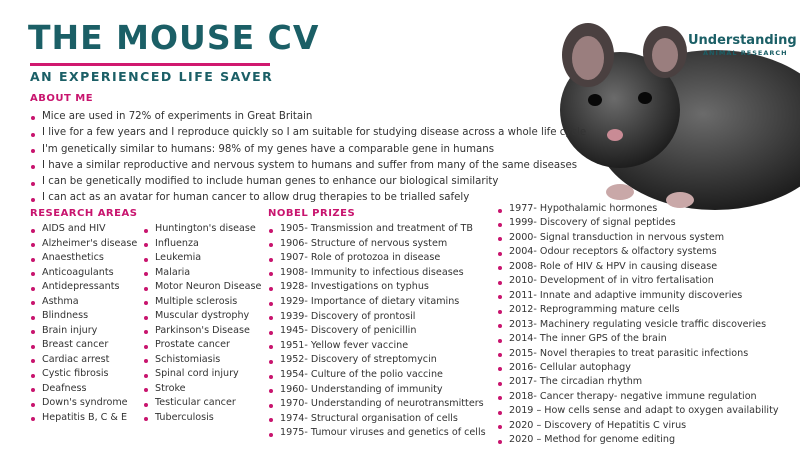 This screenshot has width=800, height=450. I want to click on title: THE MOUSE CV, so click(174, 37).